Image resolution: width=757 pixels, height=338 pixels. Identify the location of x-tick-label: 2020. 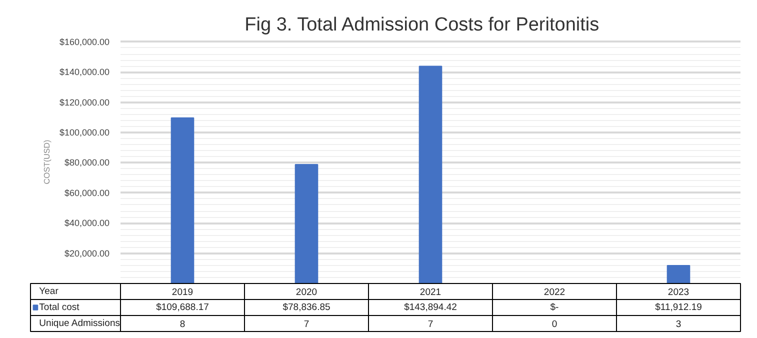
(307, 292).